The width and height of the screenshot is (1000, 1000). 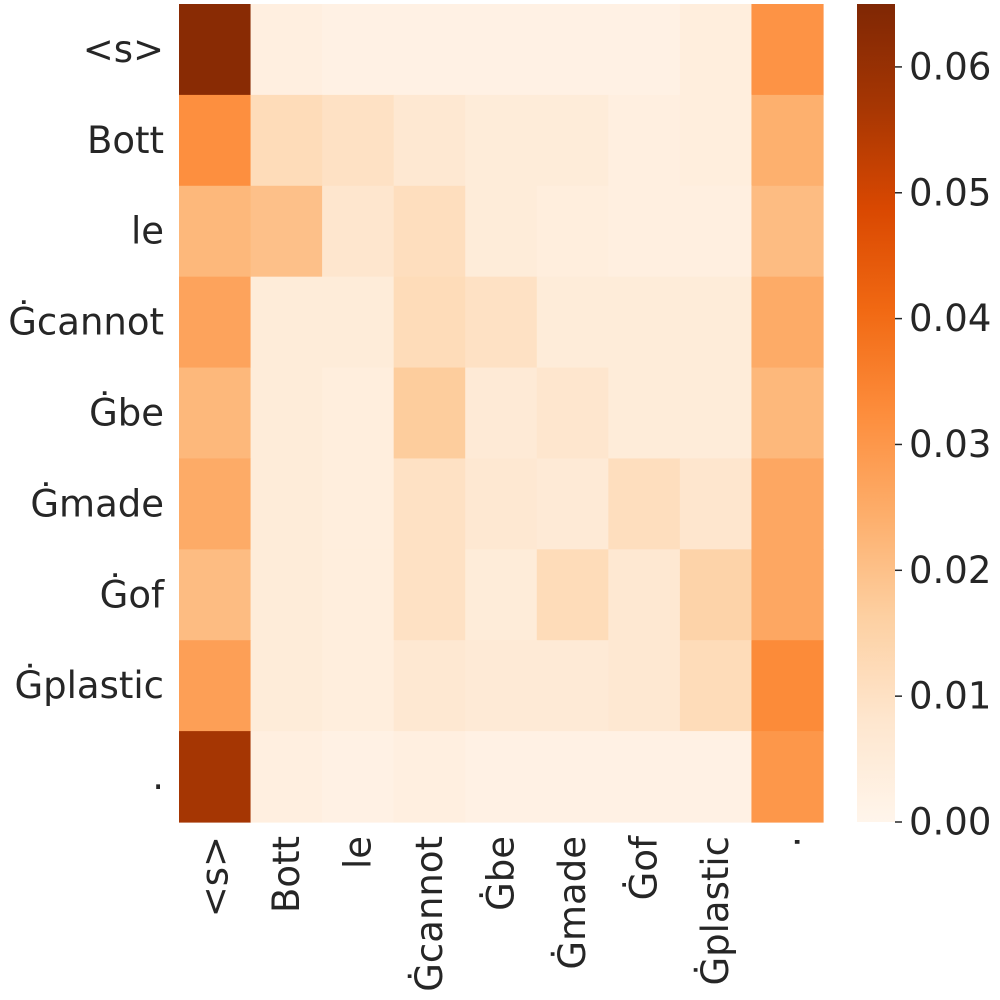 I want to click on x-tick-label: le, so click(x=357, y=852).